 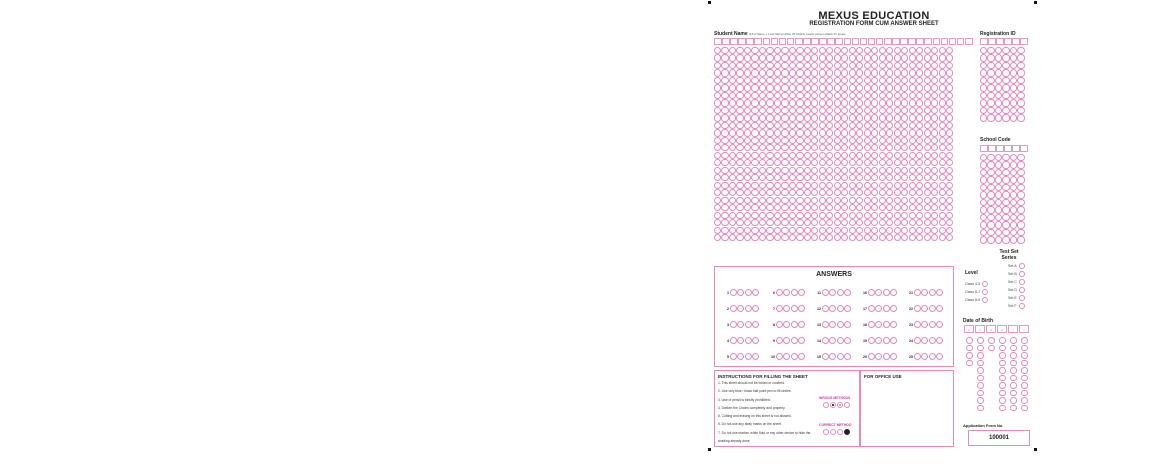 What do you see at coordinates (741, 356) in the screenshot?
I see `answer-question: 5` at bounding box center [741, 356].